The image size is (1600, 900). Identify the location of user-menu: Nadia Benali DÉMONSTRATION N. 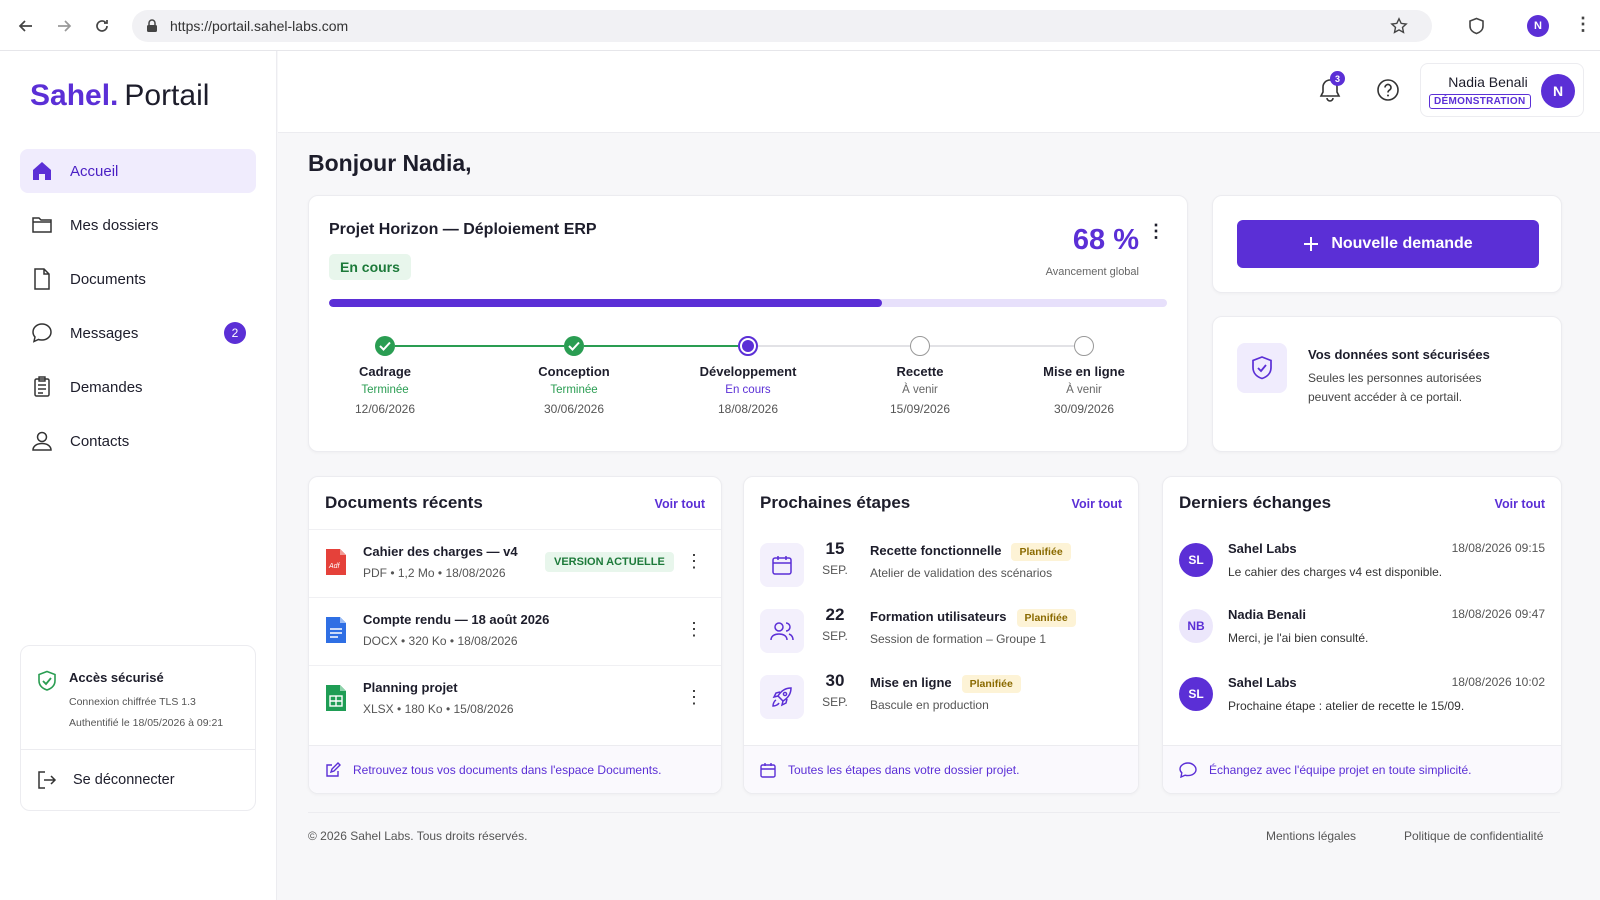
(1502, 90).